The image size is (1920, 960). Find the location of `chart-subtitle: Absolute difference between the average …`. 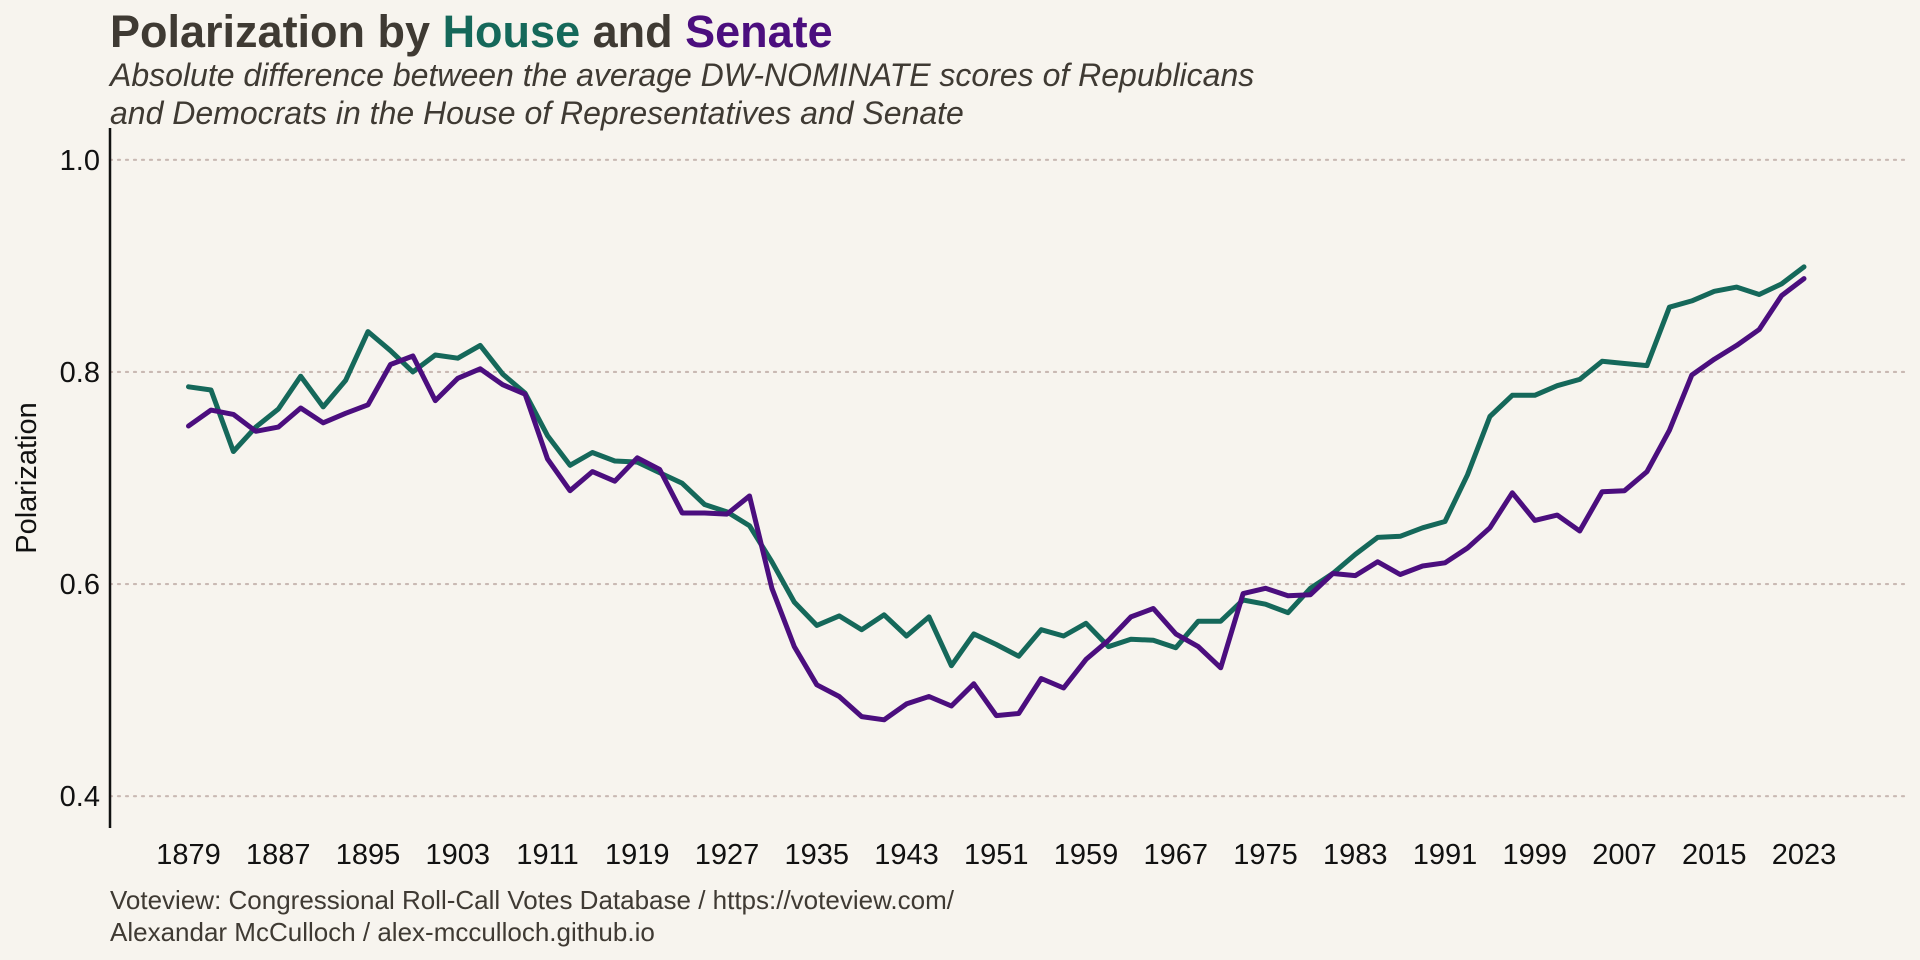

chart-subtitle: Absolute difference between the average … is located at coordinates (682, 94).